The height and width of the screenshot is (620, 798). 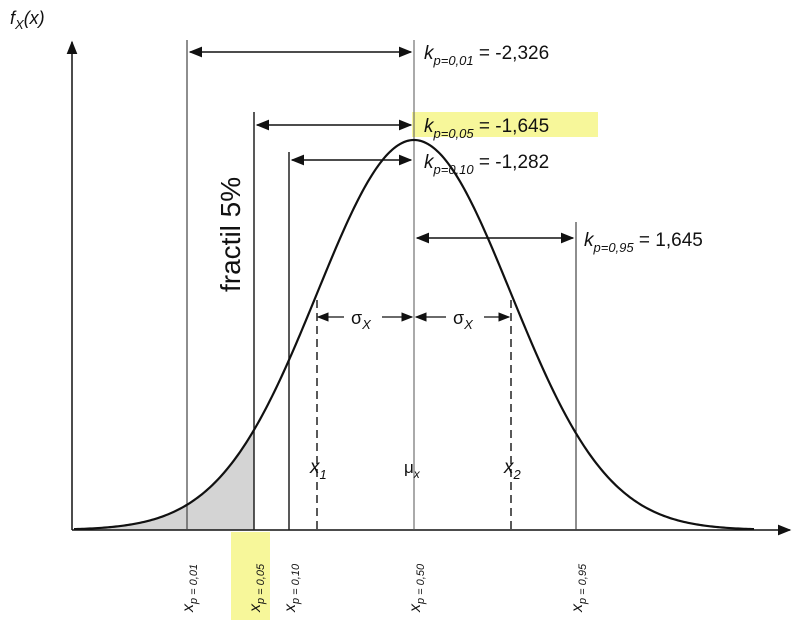 What do you see at coordinates (486, 128) in the screenshot?
I see `label-k005: kp=0,05 = -1,645` at bounding box center [486, 128].